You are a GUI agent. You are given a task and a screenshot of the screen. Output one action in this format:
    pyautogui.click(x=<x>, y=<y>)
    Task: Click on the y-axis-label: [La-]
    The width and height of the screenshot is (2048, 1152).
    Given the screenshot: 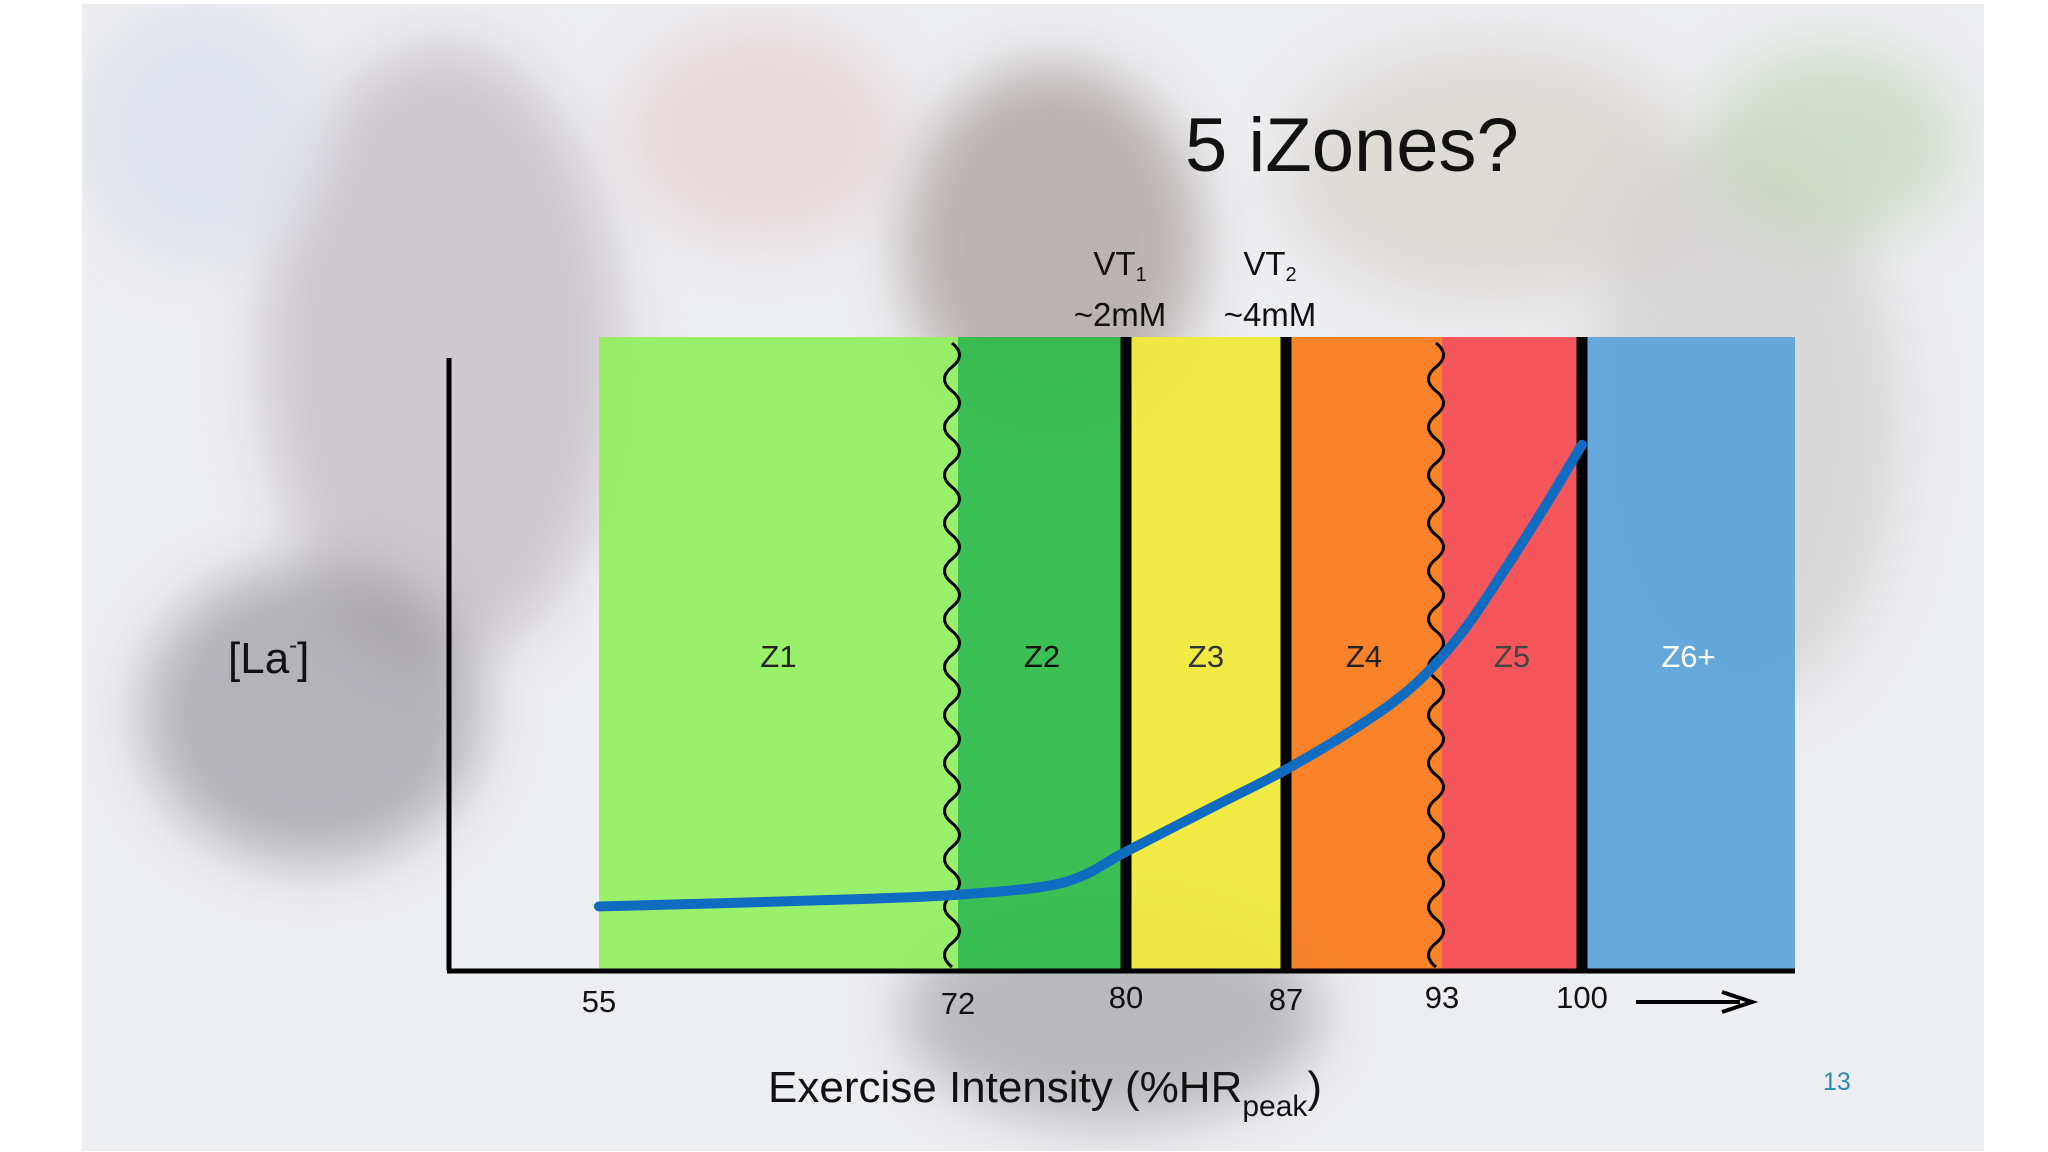 What is the action you would take?
    pyautogui.click(x=269, y=657)
    